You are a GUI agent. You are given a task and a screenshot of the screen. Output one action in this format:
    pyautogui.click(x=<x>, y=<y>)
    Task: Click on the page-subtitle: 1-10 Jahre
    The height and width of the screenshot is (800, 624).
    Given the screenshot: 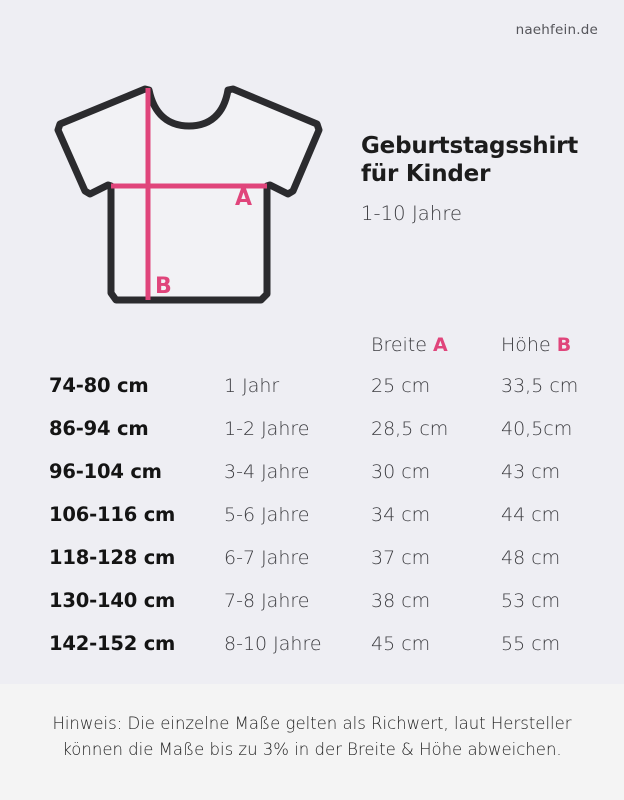 What is the action you would take?
    pyautogui.click(x=412, y=213)
    